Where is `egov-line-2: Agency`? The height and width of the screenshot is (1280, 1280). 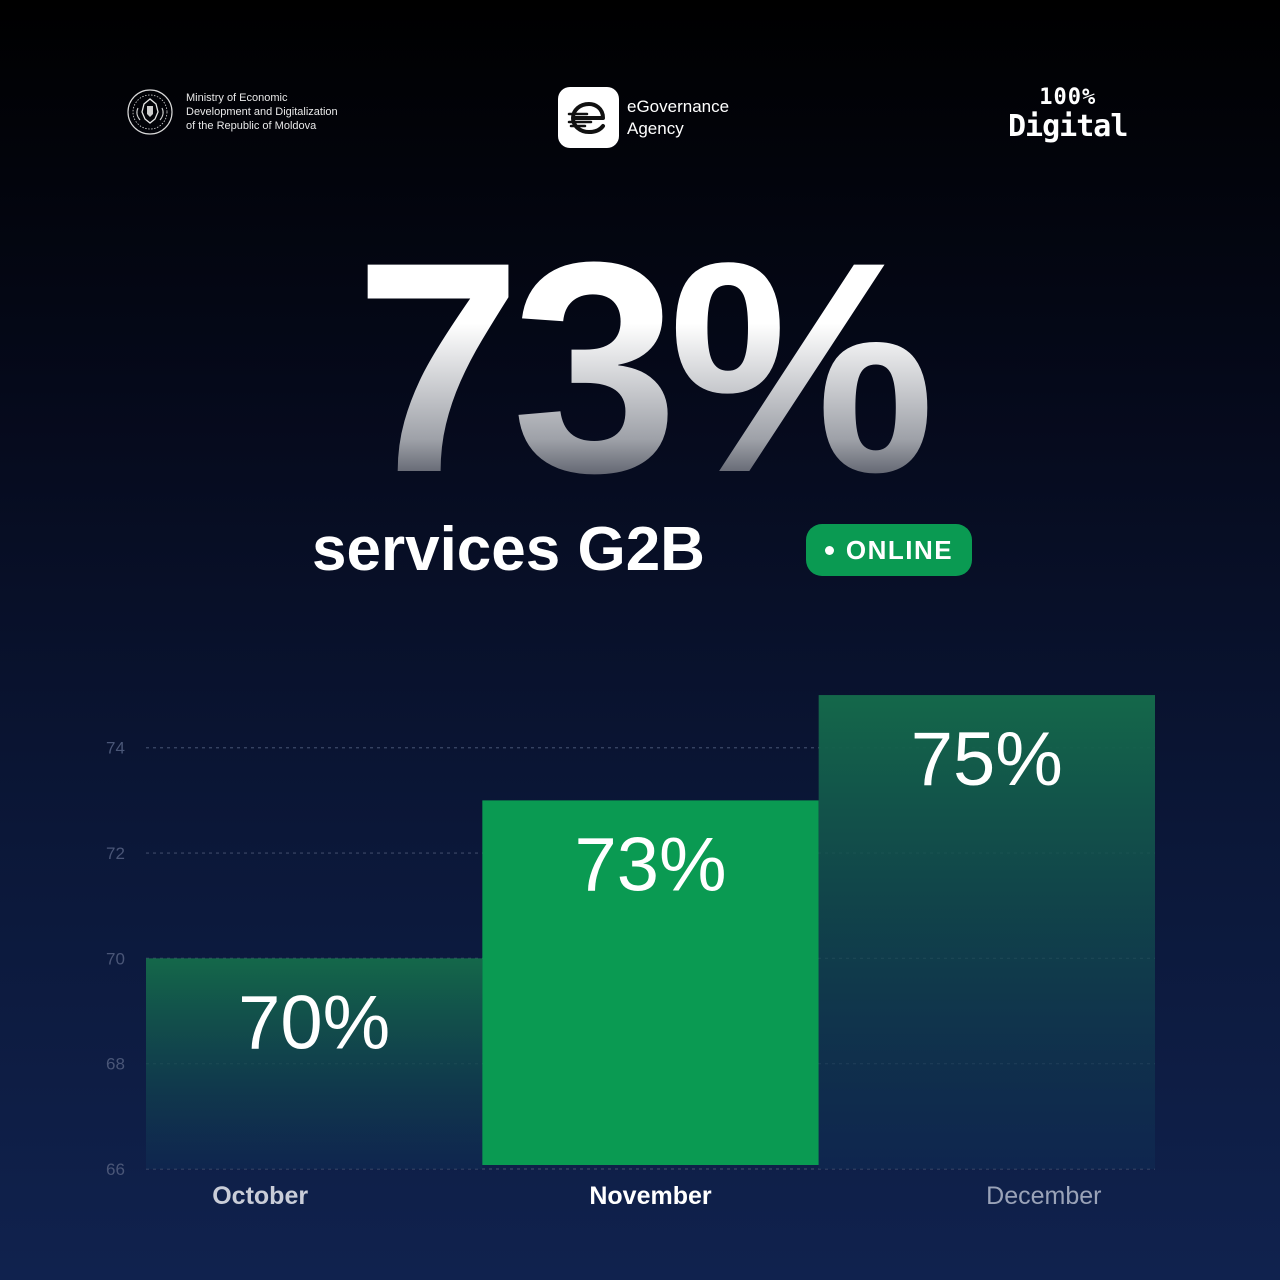
egov-line-2: Agency is located at coordinates (655, 128).